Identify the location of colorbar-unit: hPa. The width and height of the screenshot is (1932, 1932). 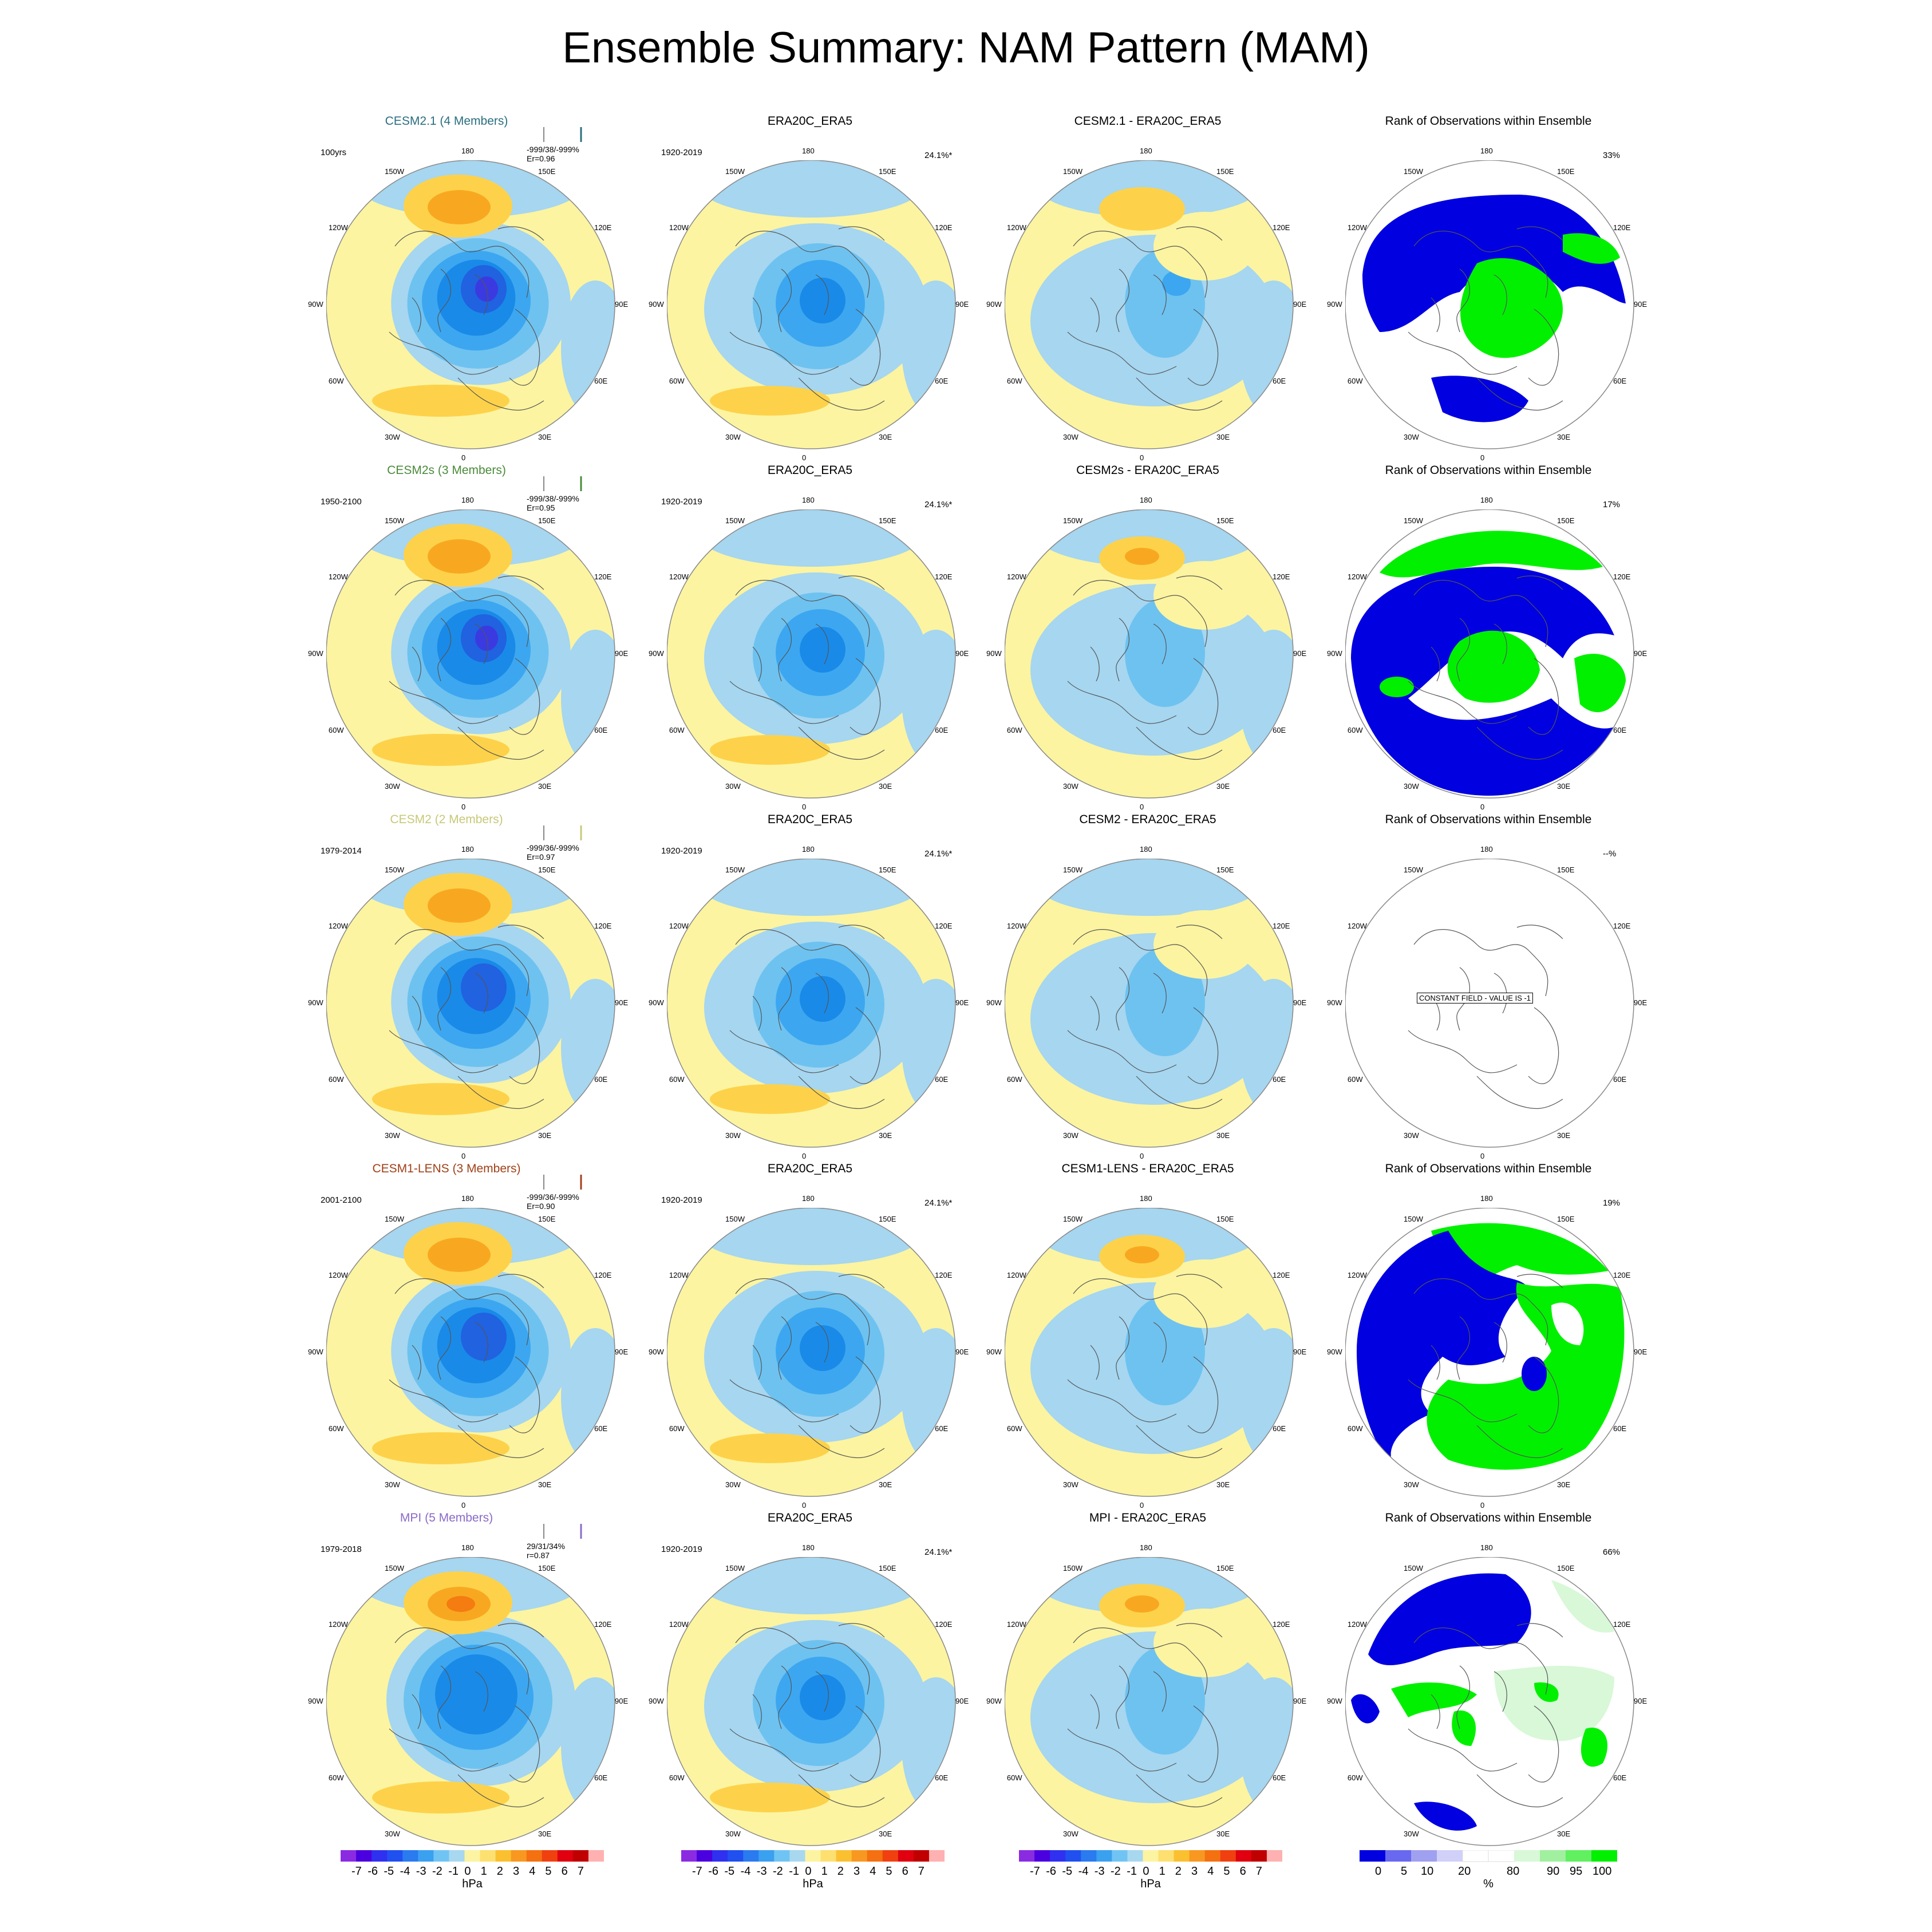
(1150, 1884).